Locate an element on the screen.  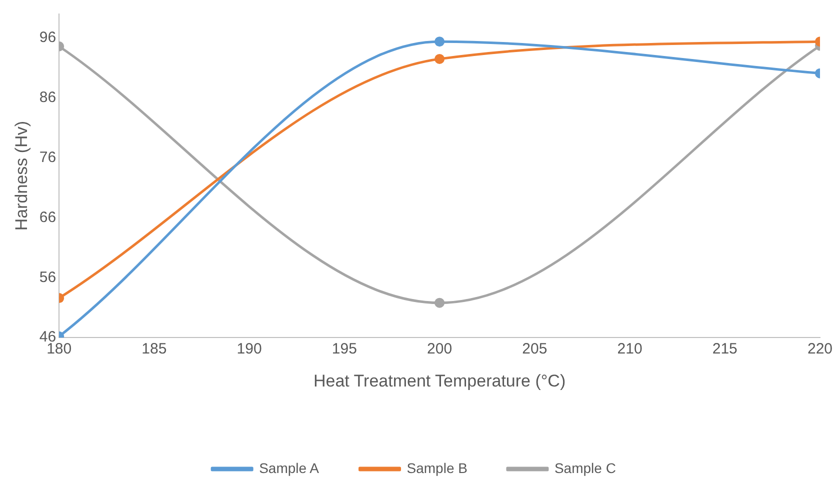
x-tick-label: 185 is located at coordinates (154, 349).